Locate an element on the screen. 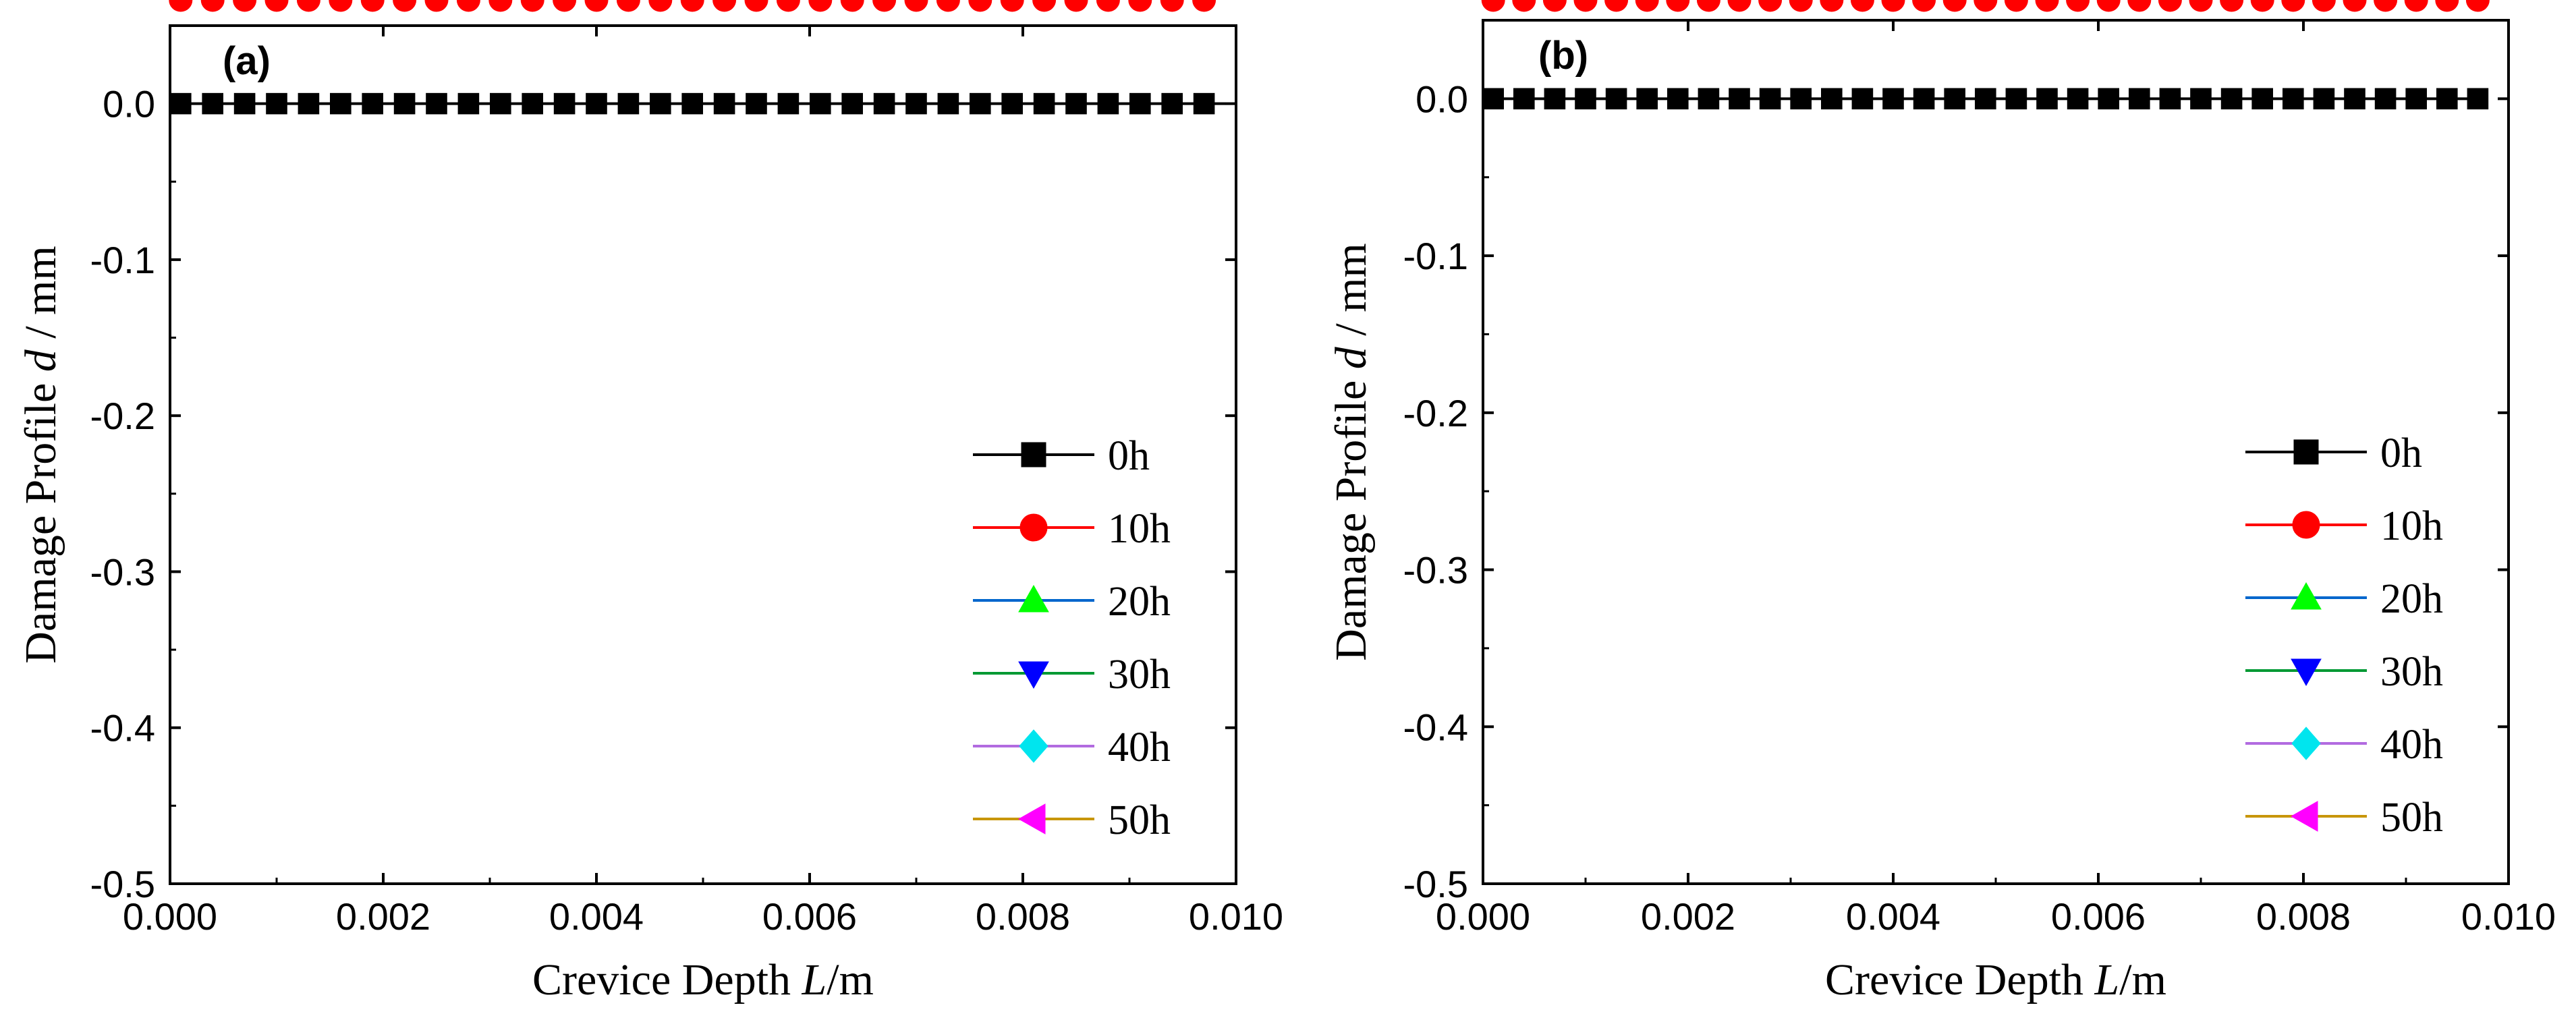 This screenshot has width=2576, height=1020. y-tick-label: -0.2 is located at coordinates (1436, 413).